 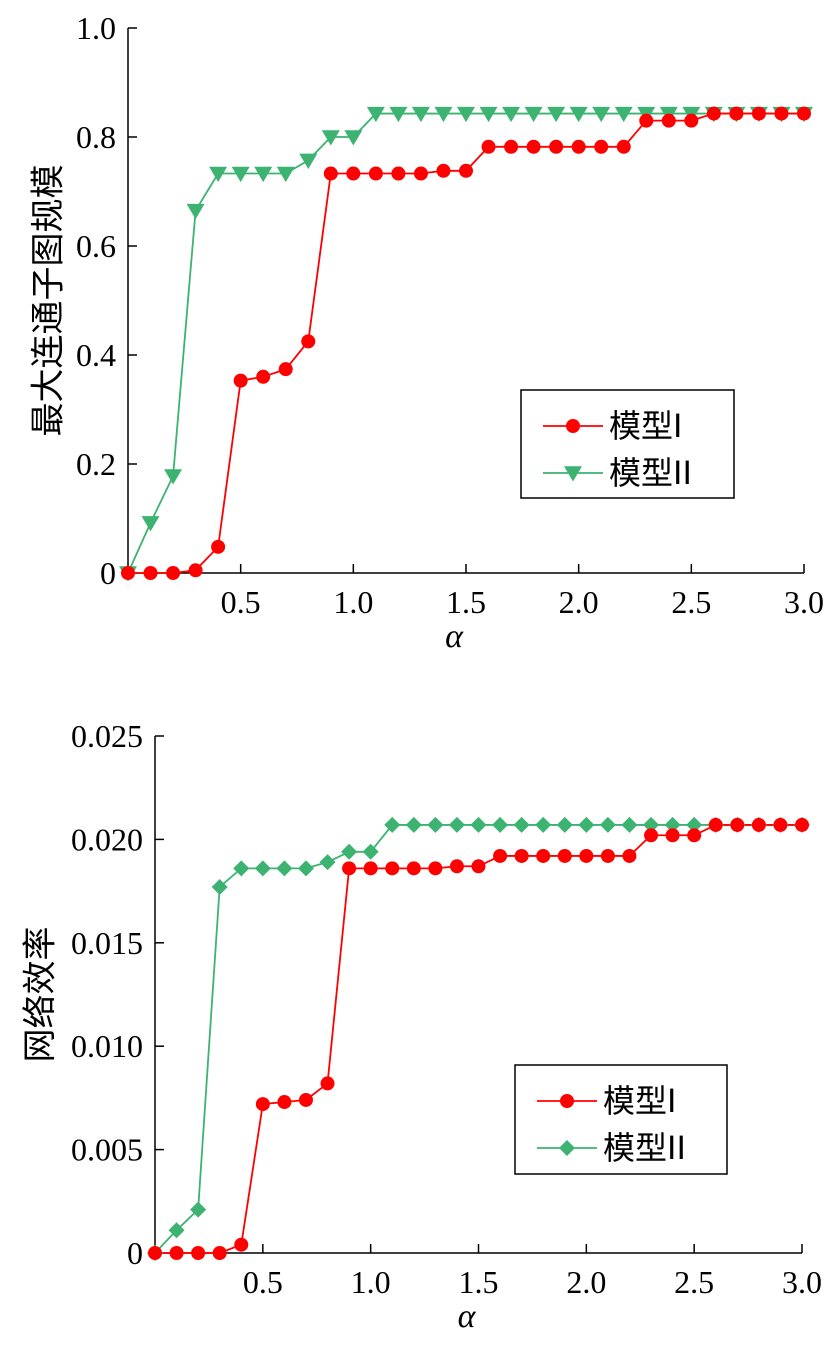 What do you see at coordinates (107, 1150) in the screenshot?
I see `y-tick-label: 0.005` at bounding box center [107, 1150].